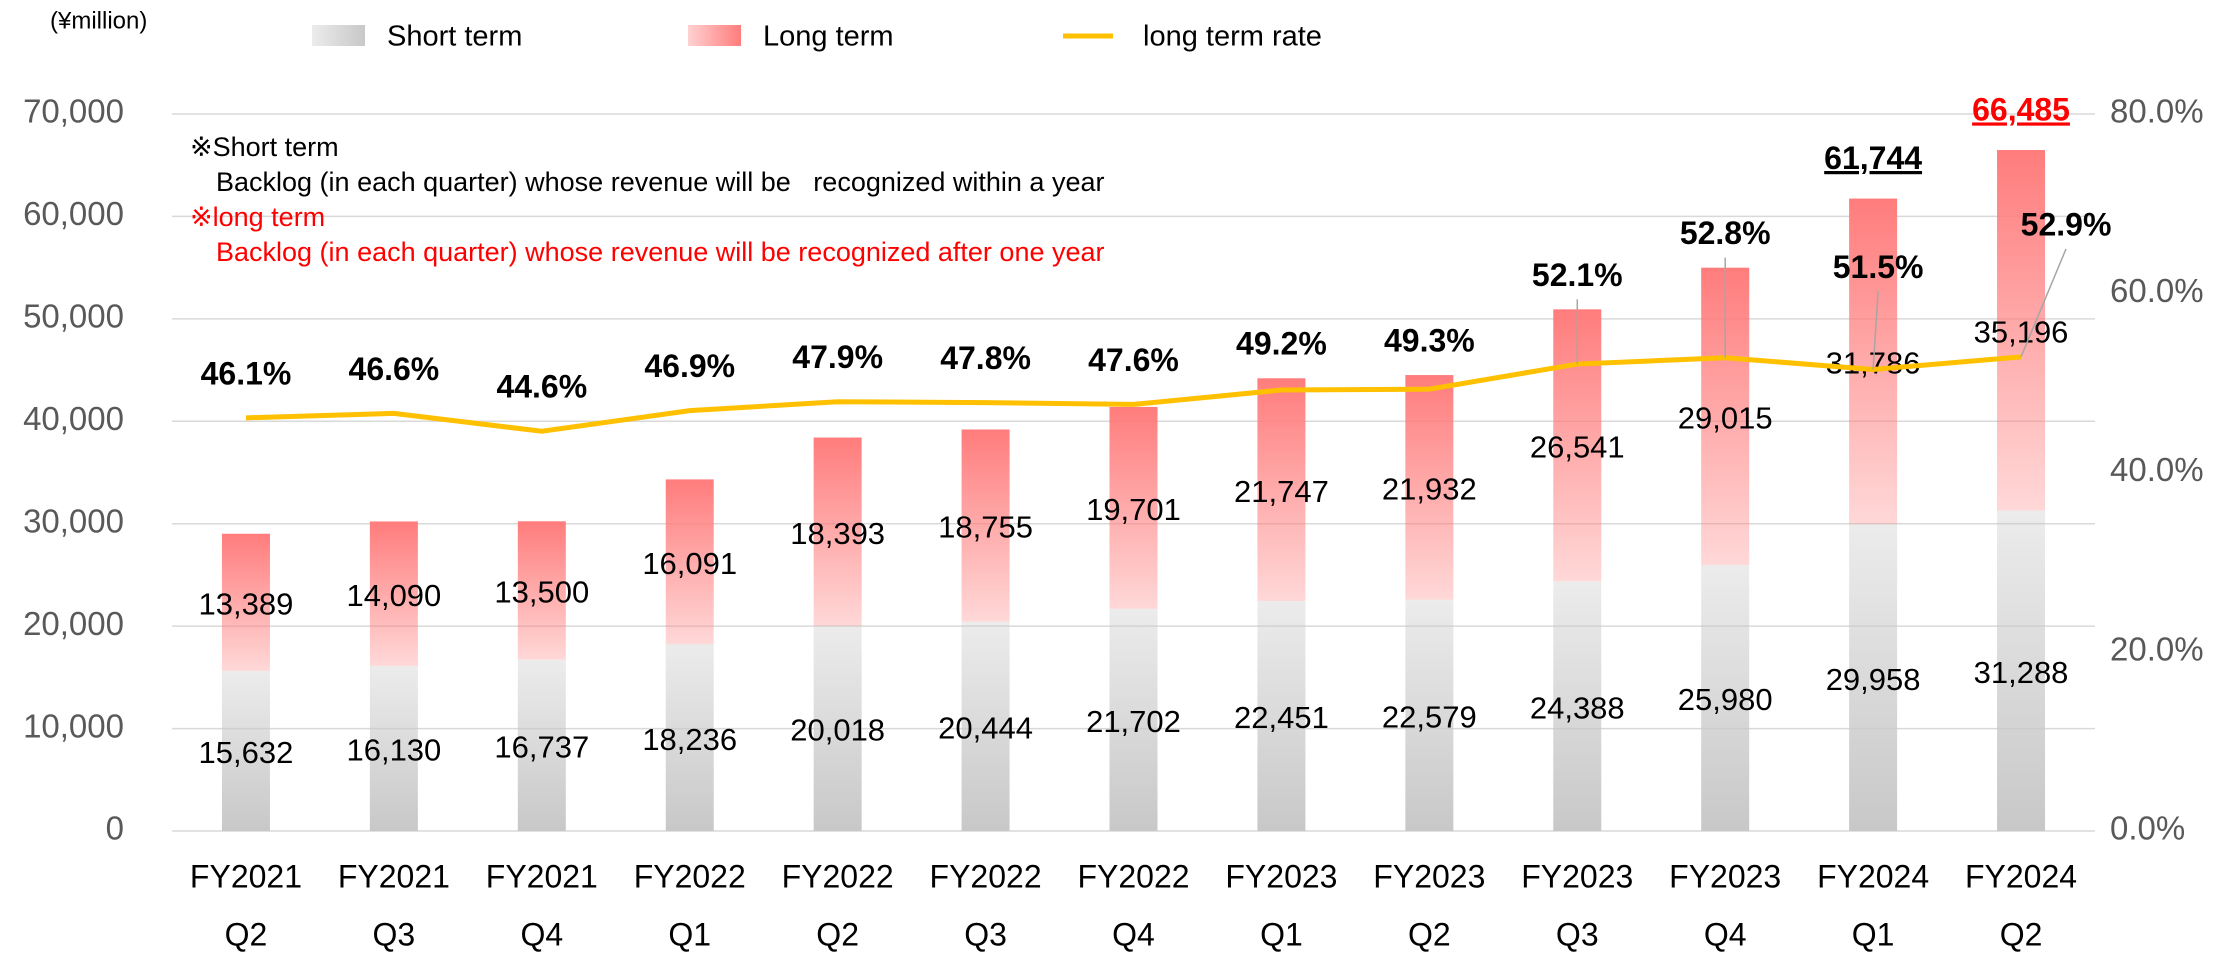 Image resolution: width=2229 pixels, height=970 pixels. I want to click on data-label: 31,288, so click(2021, 672).